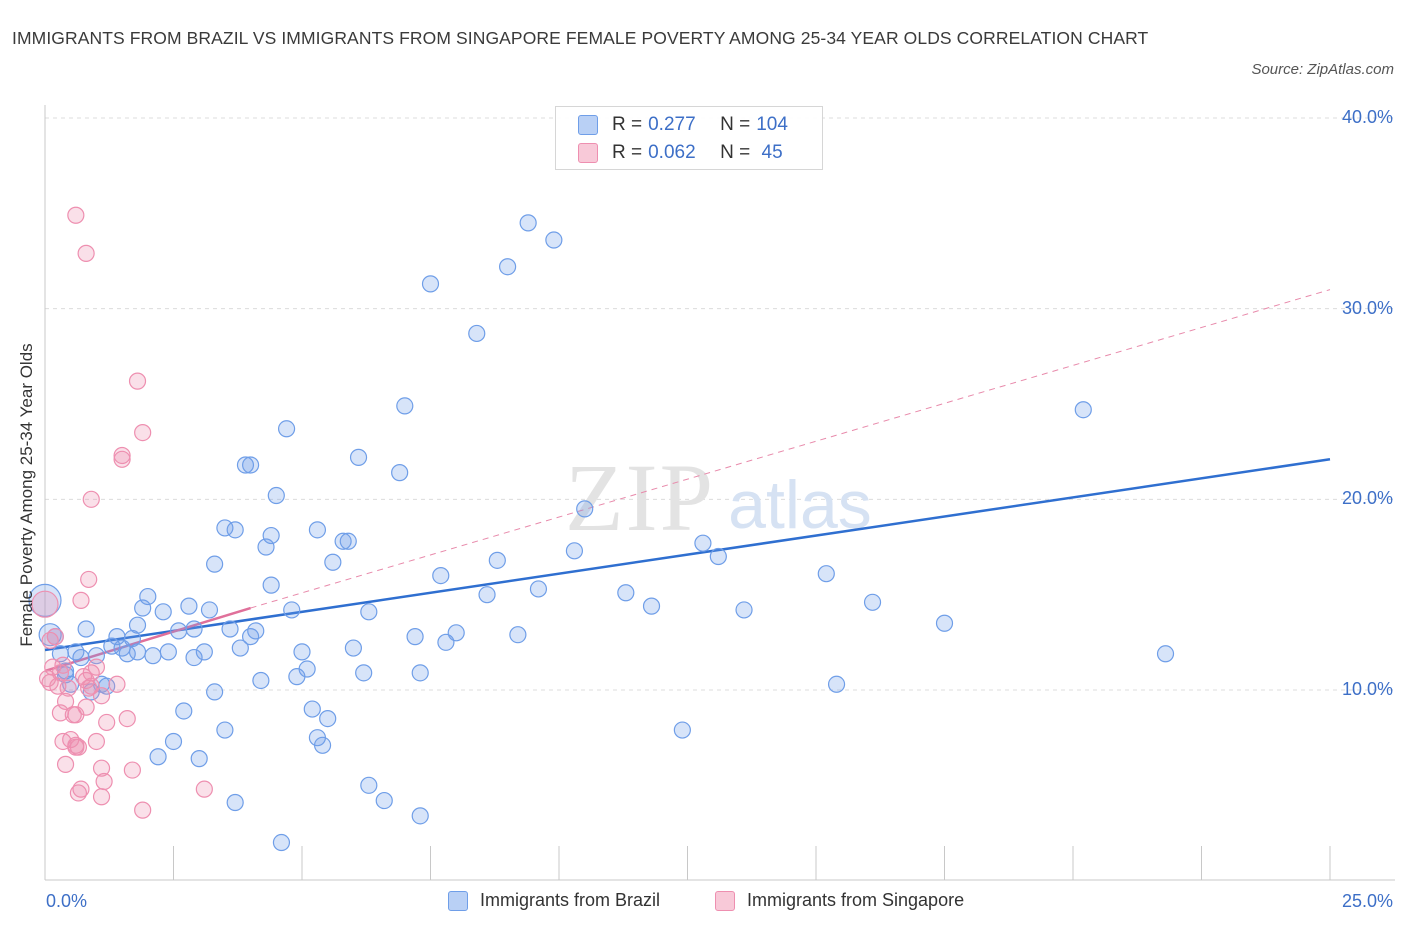  What do you see at coordinates (772, 124) in the screenshot?
I see `n-value: 104` at bounding box center [772, 124].